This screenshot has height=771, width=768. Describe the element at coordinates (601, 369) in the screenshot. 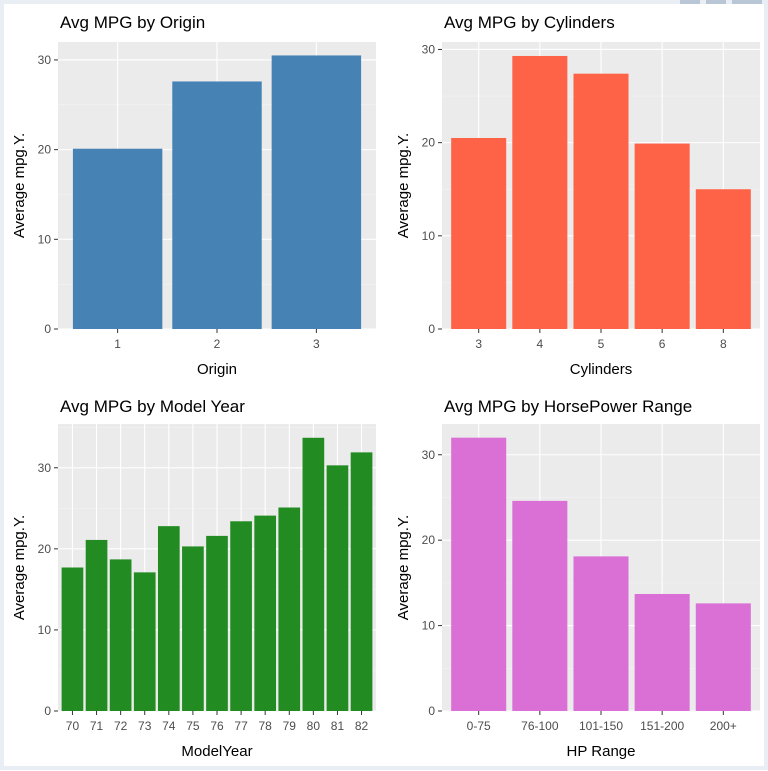

I see `x-axis-title: Cylinders` at that location.